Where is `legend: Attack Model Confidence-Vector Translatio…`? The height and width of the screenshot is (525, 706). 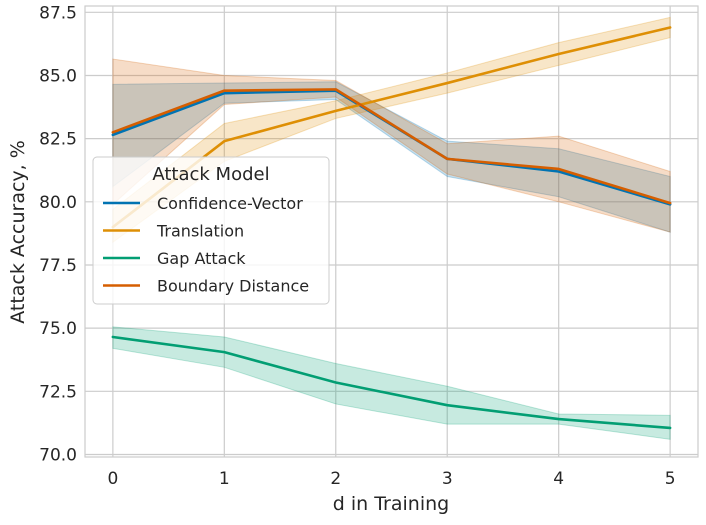 legend: Attack Model Confidence-Vector Translatio… is located at coordinates (211, 230).